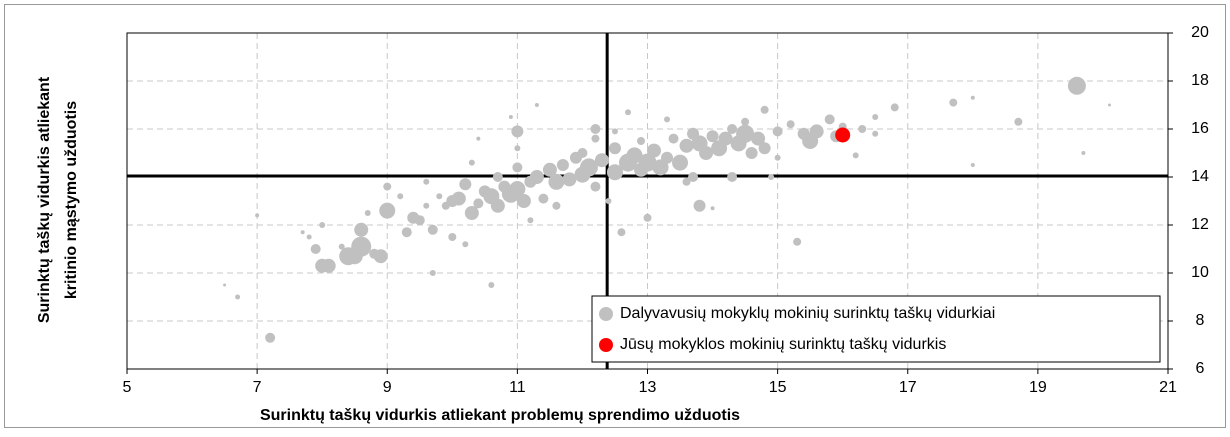 Image resolution: width=1230 pixels, height=437 pixels. I want to click on y-tick-label: 10, so click(1200, 272).